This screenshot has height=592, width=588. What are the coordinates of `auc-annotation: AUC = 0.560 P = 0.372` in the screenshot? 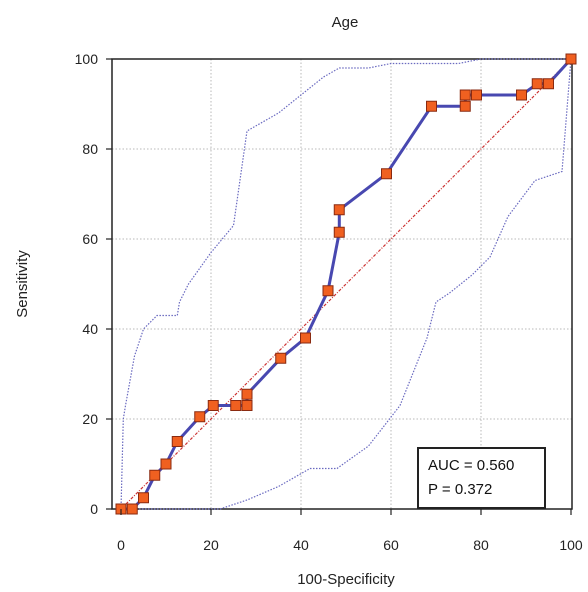 It's located at (481, 478).